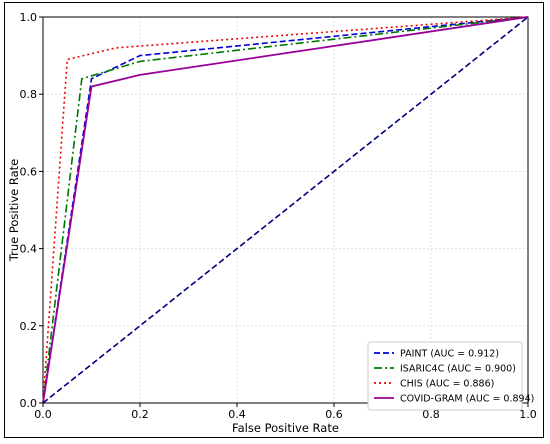 The height and width of the screenshot is (444, 550). I want to click on x-tick-label: 0.4, so click(237, 414).